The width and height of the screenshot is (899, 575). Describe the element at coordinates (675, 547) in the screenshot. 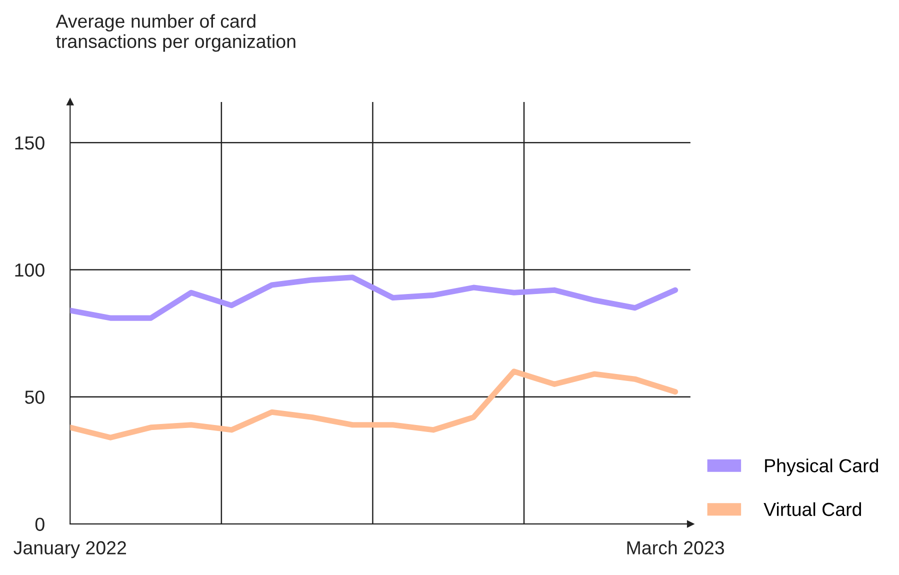

I see `x-tick-label: March 2023` at that location.